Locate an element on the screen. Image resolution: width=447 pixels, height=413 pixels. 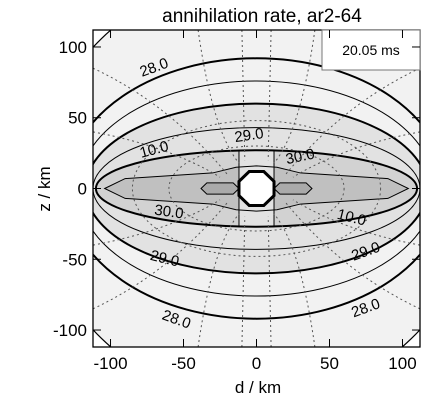
time-label: 20.05 ms is located at coordinates (371, 50).